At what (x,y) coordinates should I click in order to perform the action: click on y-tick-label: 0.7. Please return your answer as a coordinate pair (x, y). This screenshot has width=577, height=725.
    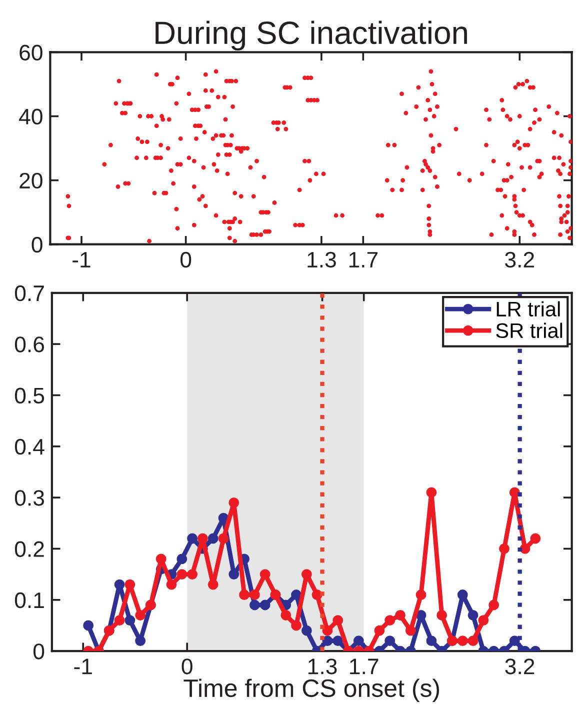
    Looking at the image, I should click on (29, 293).